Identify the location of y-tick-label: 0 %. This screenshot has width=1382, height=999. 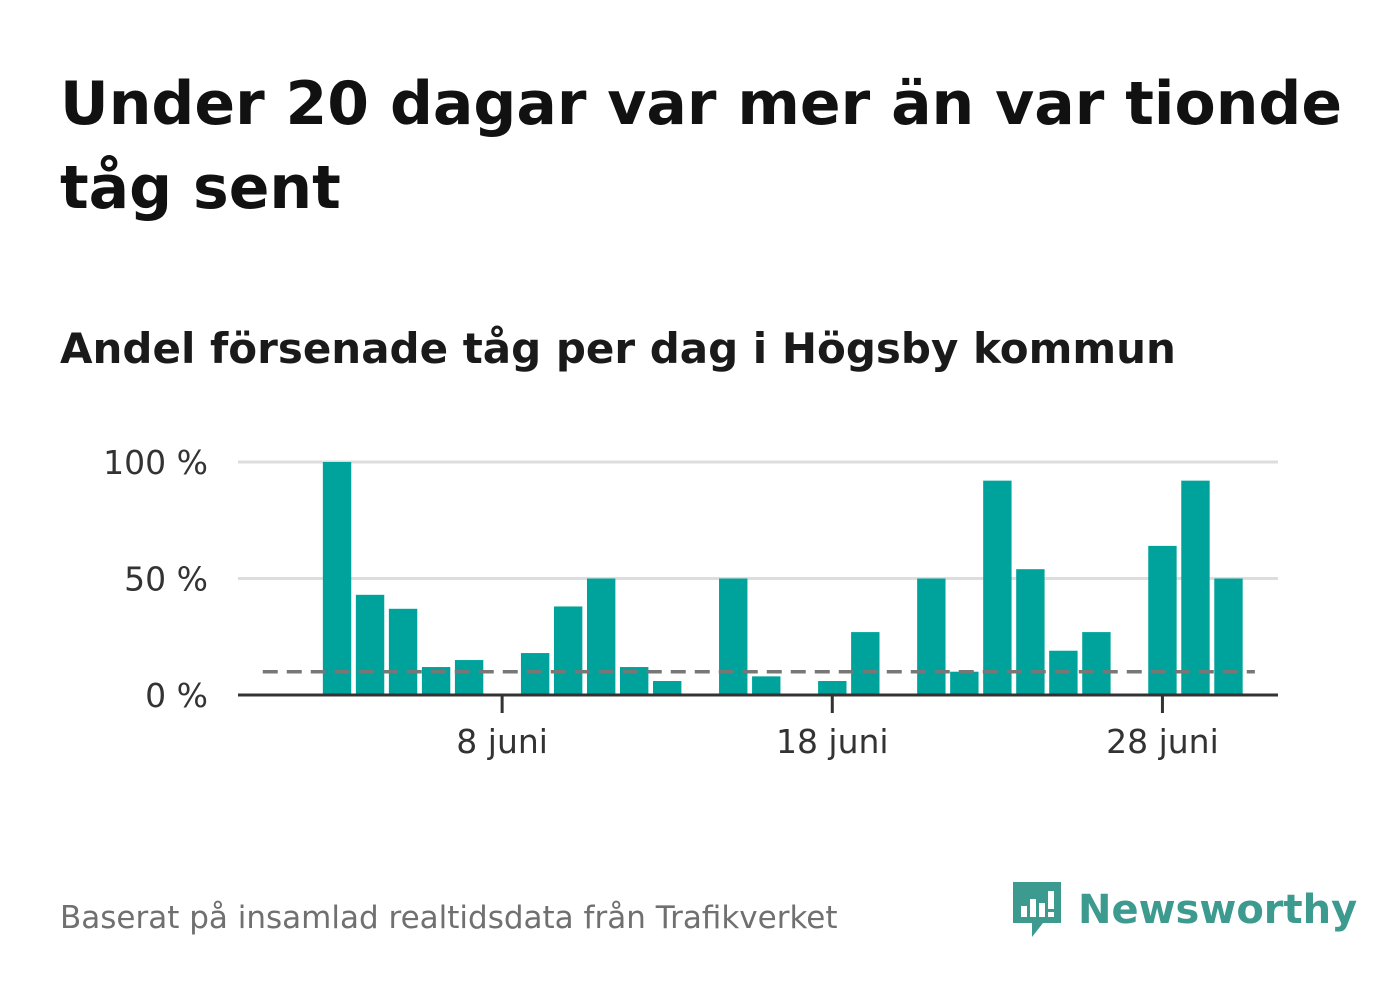
(176, 695).